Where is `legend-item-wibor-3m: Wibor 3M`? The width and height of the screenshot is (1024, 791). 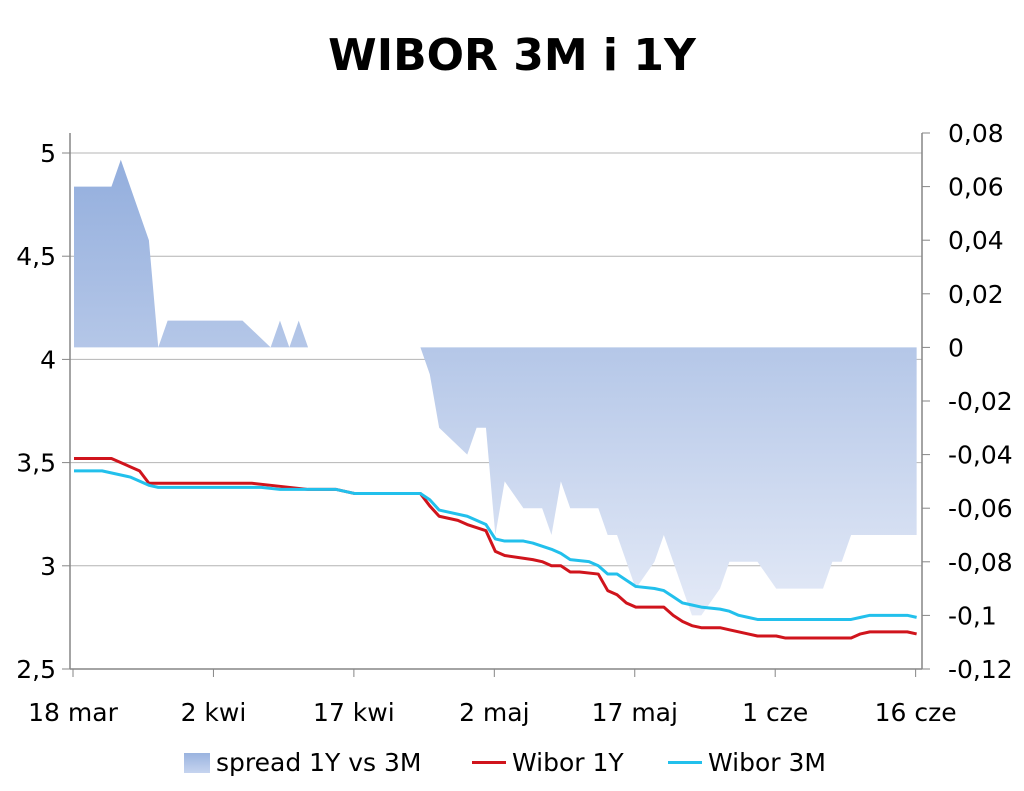 legend-item-wibor-3m: Wibor 3M is located at coordinates (747, 762).